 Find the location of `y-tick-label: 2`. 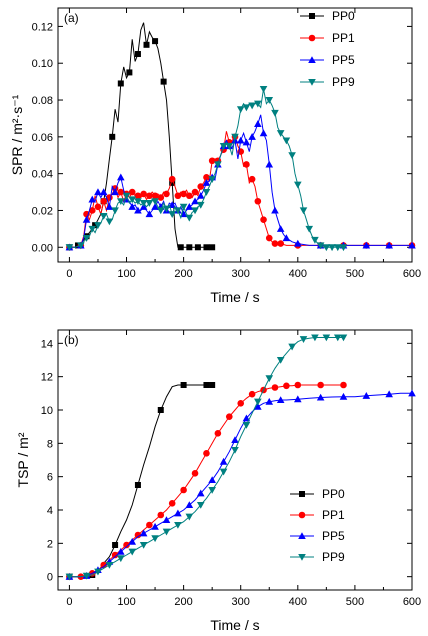

y-tick-label: 2 is located at coordinates (50, 544).